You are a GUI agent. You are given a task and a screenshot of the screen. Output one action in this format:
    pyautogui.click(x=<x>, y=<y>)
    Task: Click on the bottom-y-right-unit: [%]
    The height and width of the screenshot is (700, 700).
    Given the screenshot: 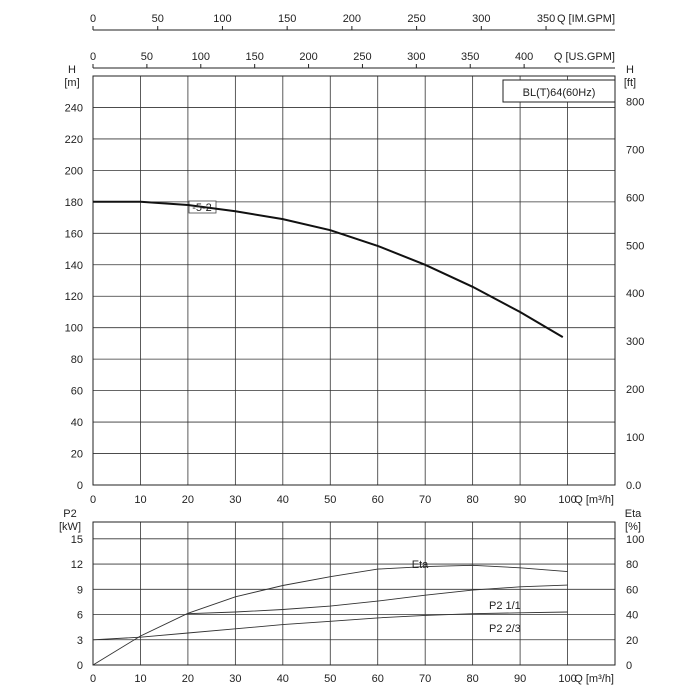 What is the action you would take?
    pyautogui.click(x=633, y=527)
    